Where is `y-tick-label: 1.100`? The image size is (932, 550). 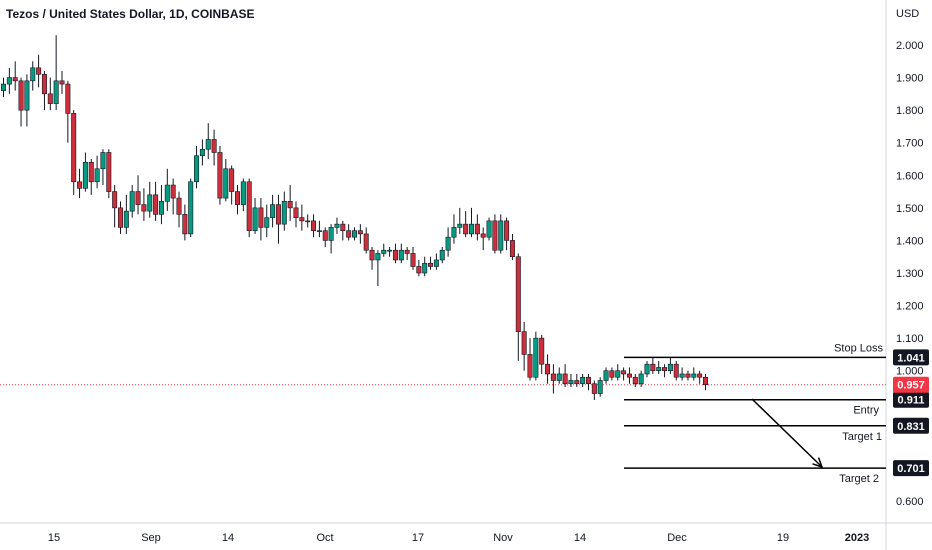
y-tick-label: 1.100 is located at coordinates (910, 339).